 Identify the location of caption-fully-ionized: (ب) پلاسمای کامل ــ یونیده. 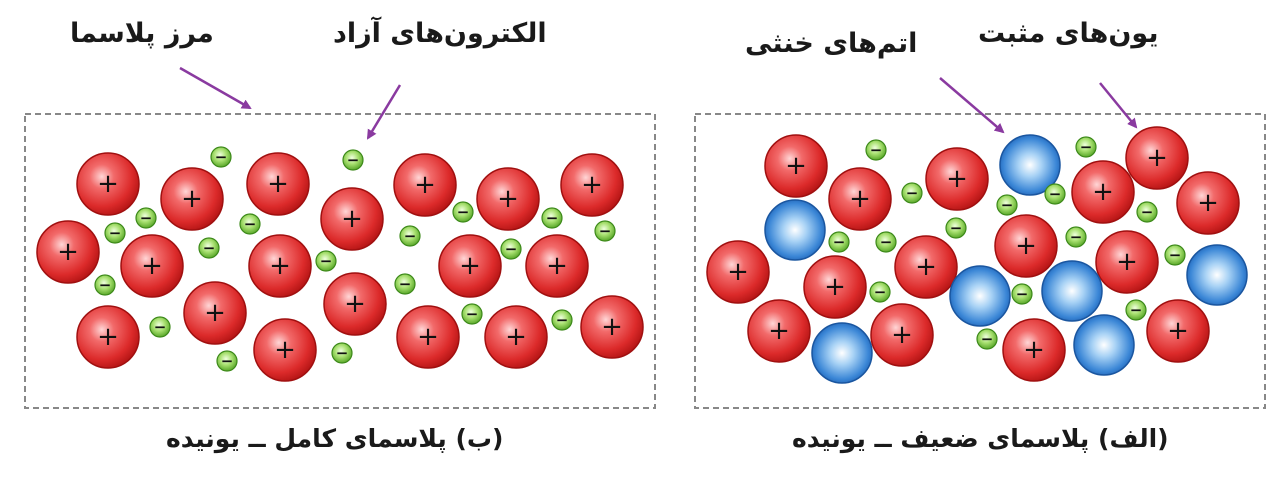
(335, 438).